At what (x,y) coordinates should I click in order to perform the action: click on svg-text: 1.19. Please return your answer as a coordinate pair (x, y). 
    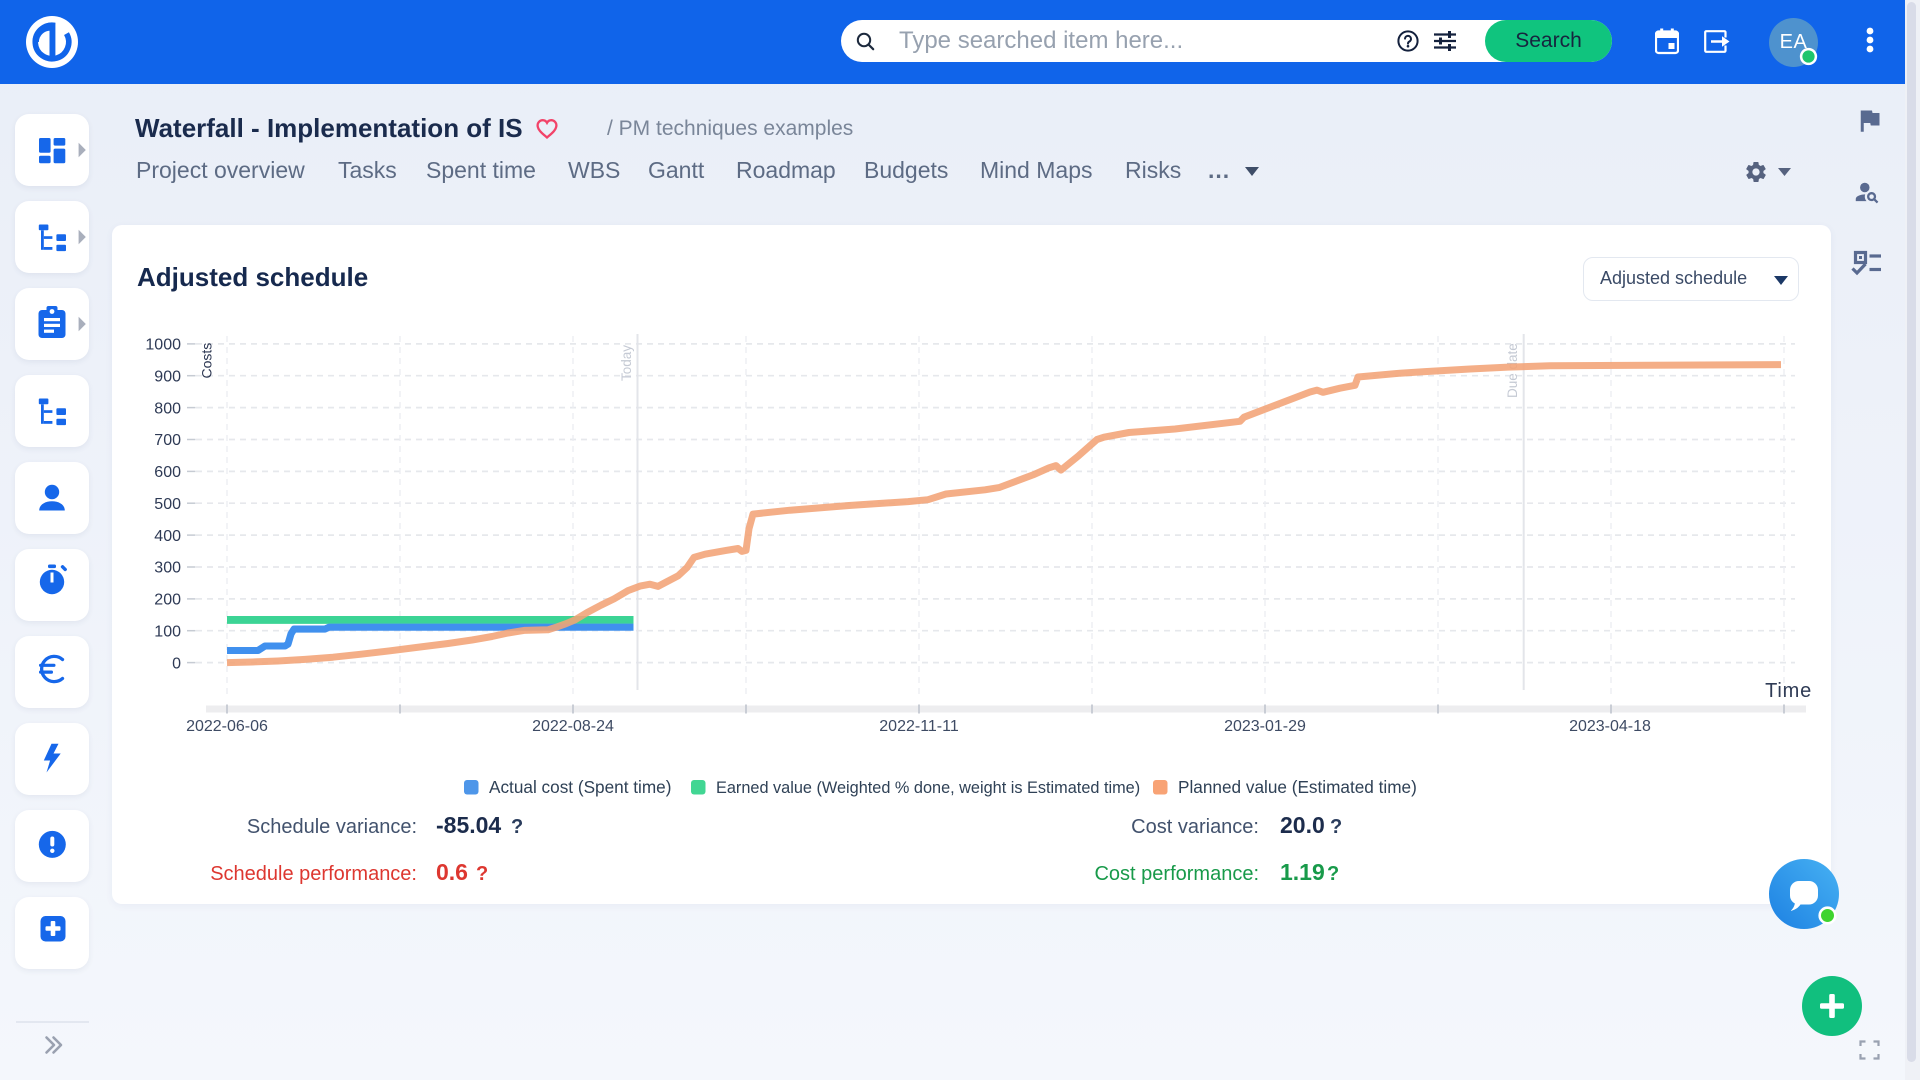
    Looking at the image, I should click on (1302, 872).